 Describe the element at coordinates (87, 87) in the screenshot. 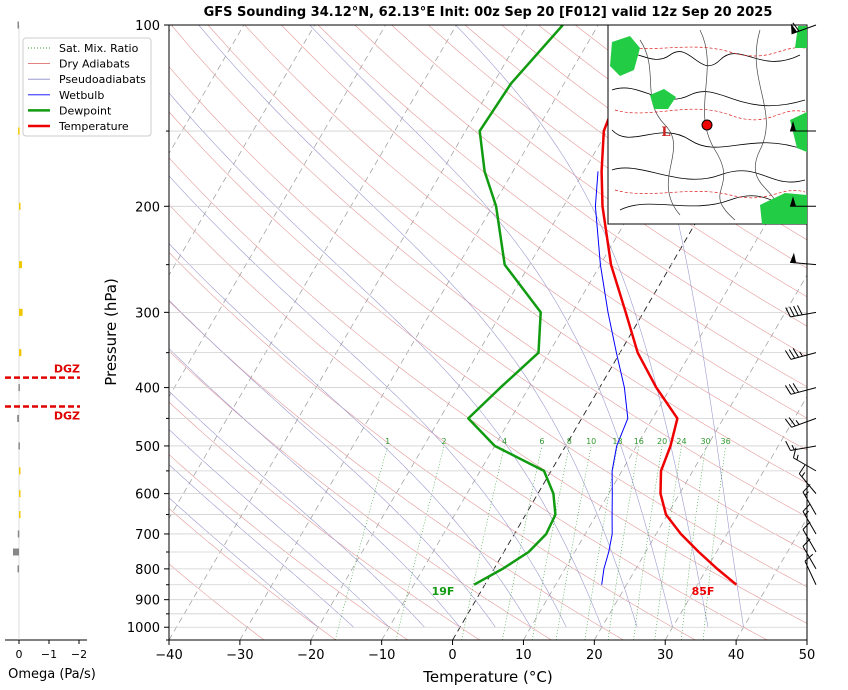

I see `legend-box` at that location.